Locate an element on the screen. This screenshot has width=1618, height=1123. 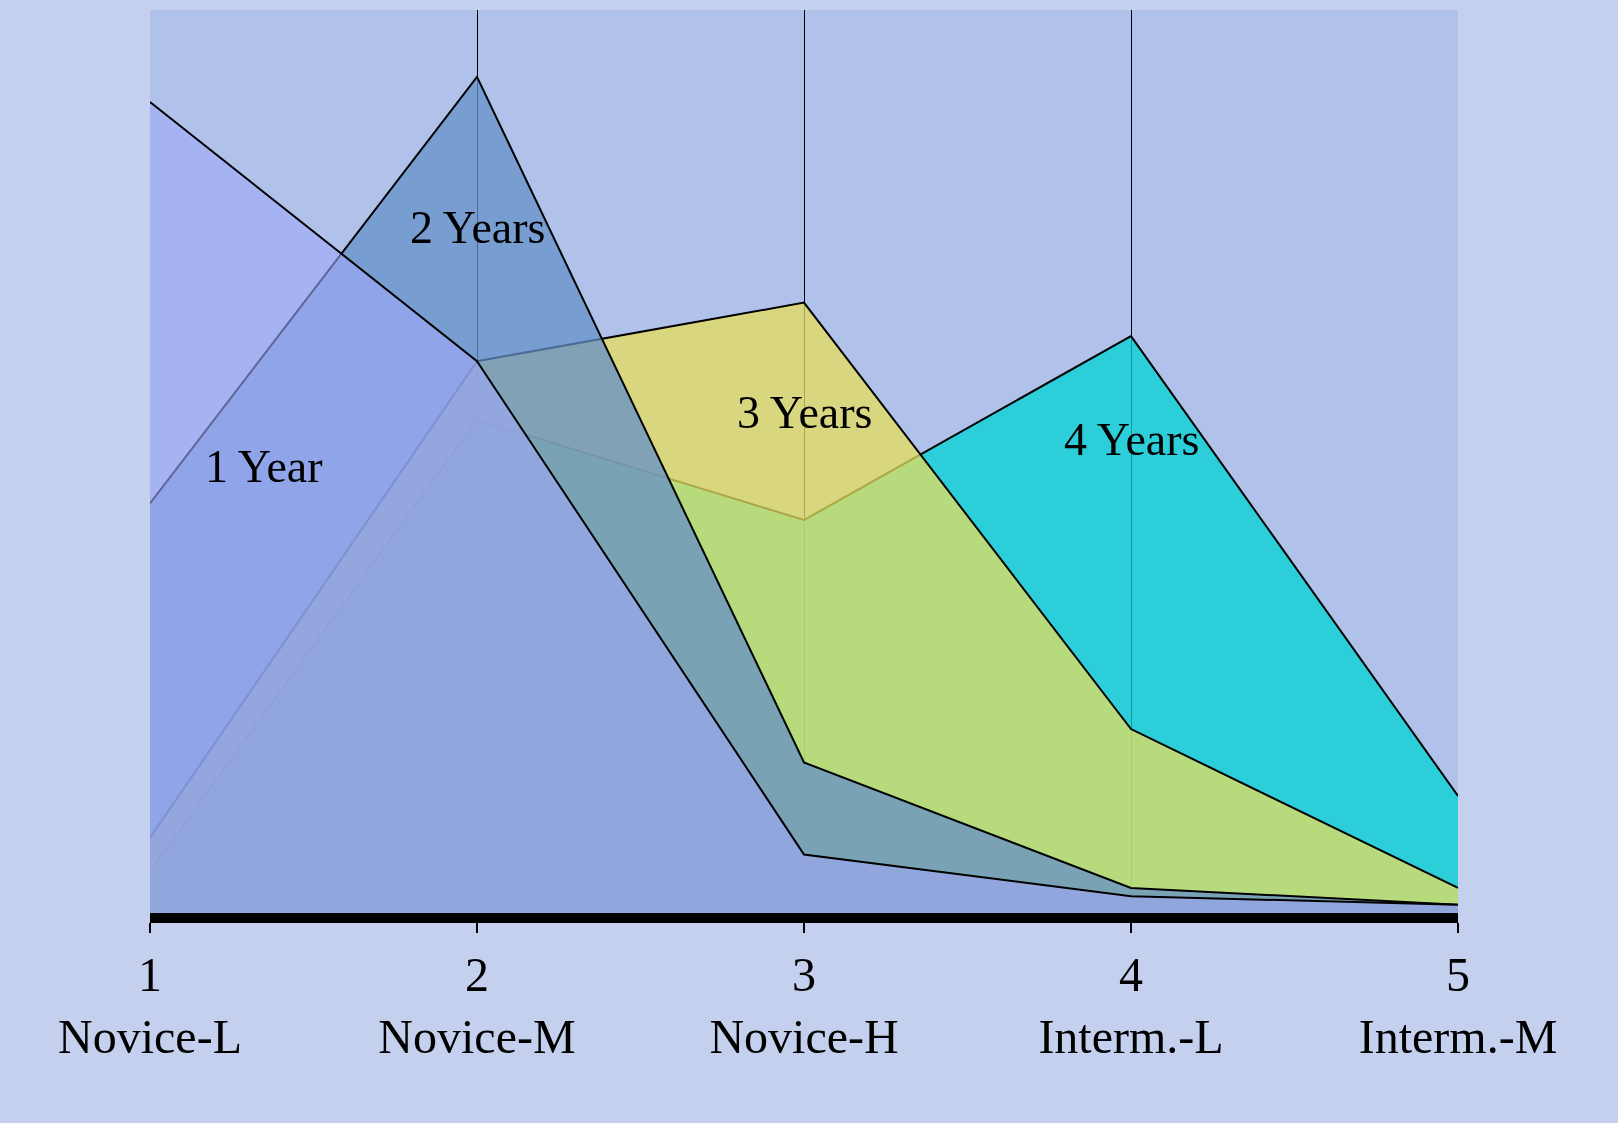
x-tick-label: 3 Novice-H is located at coordinates (804, 1005).